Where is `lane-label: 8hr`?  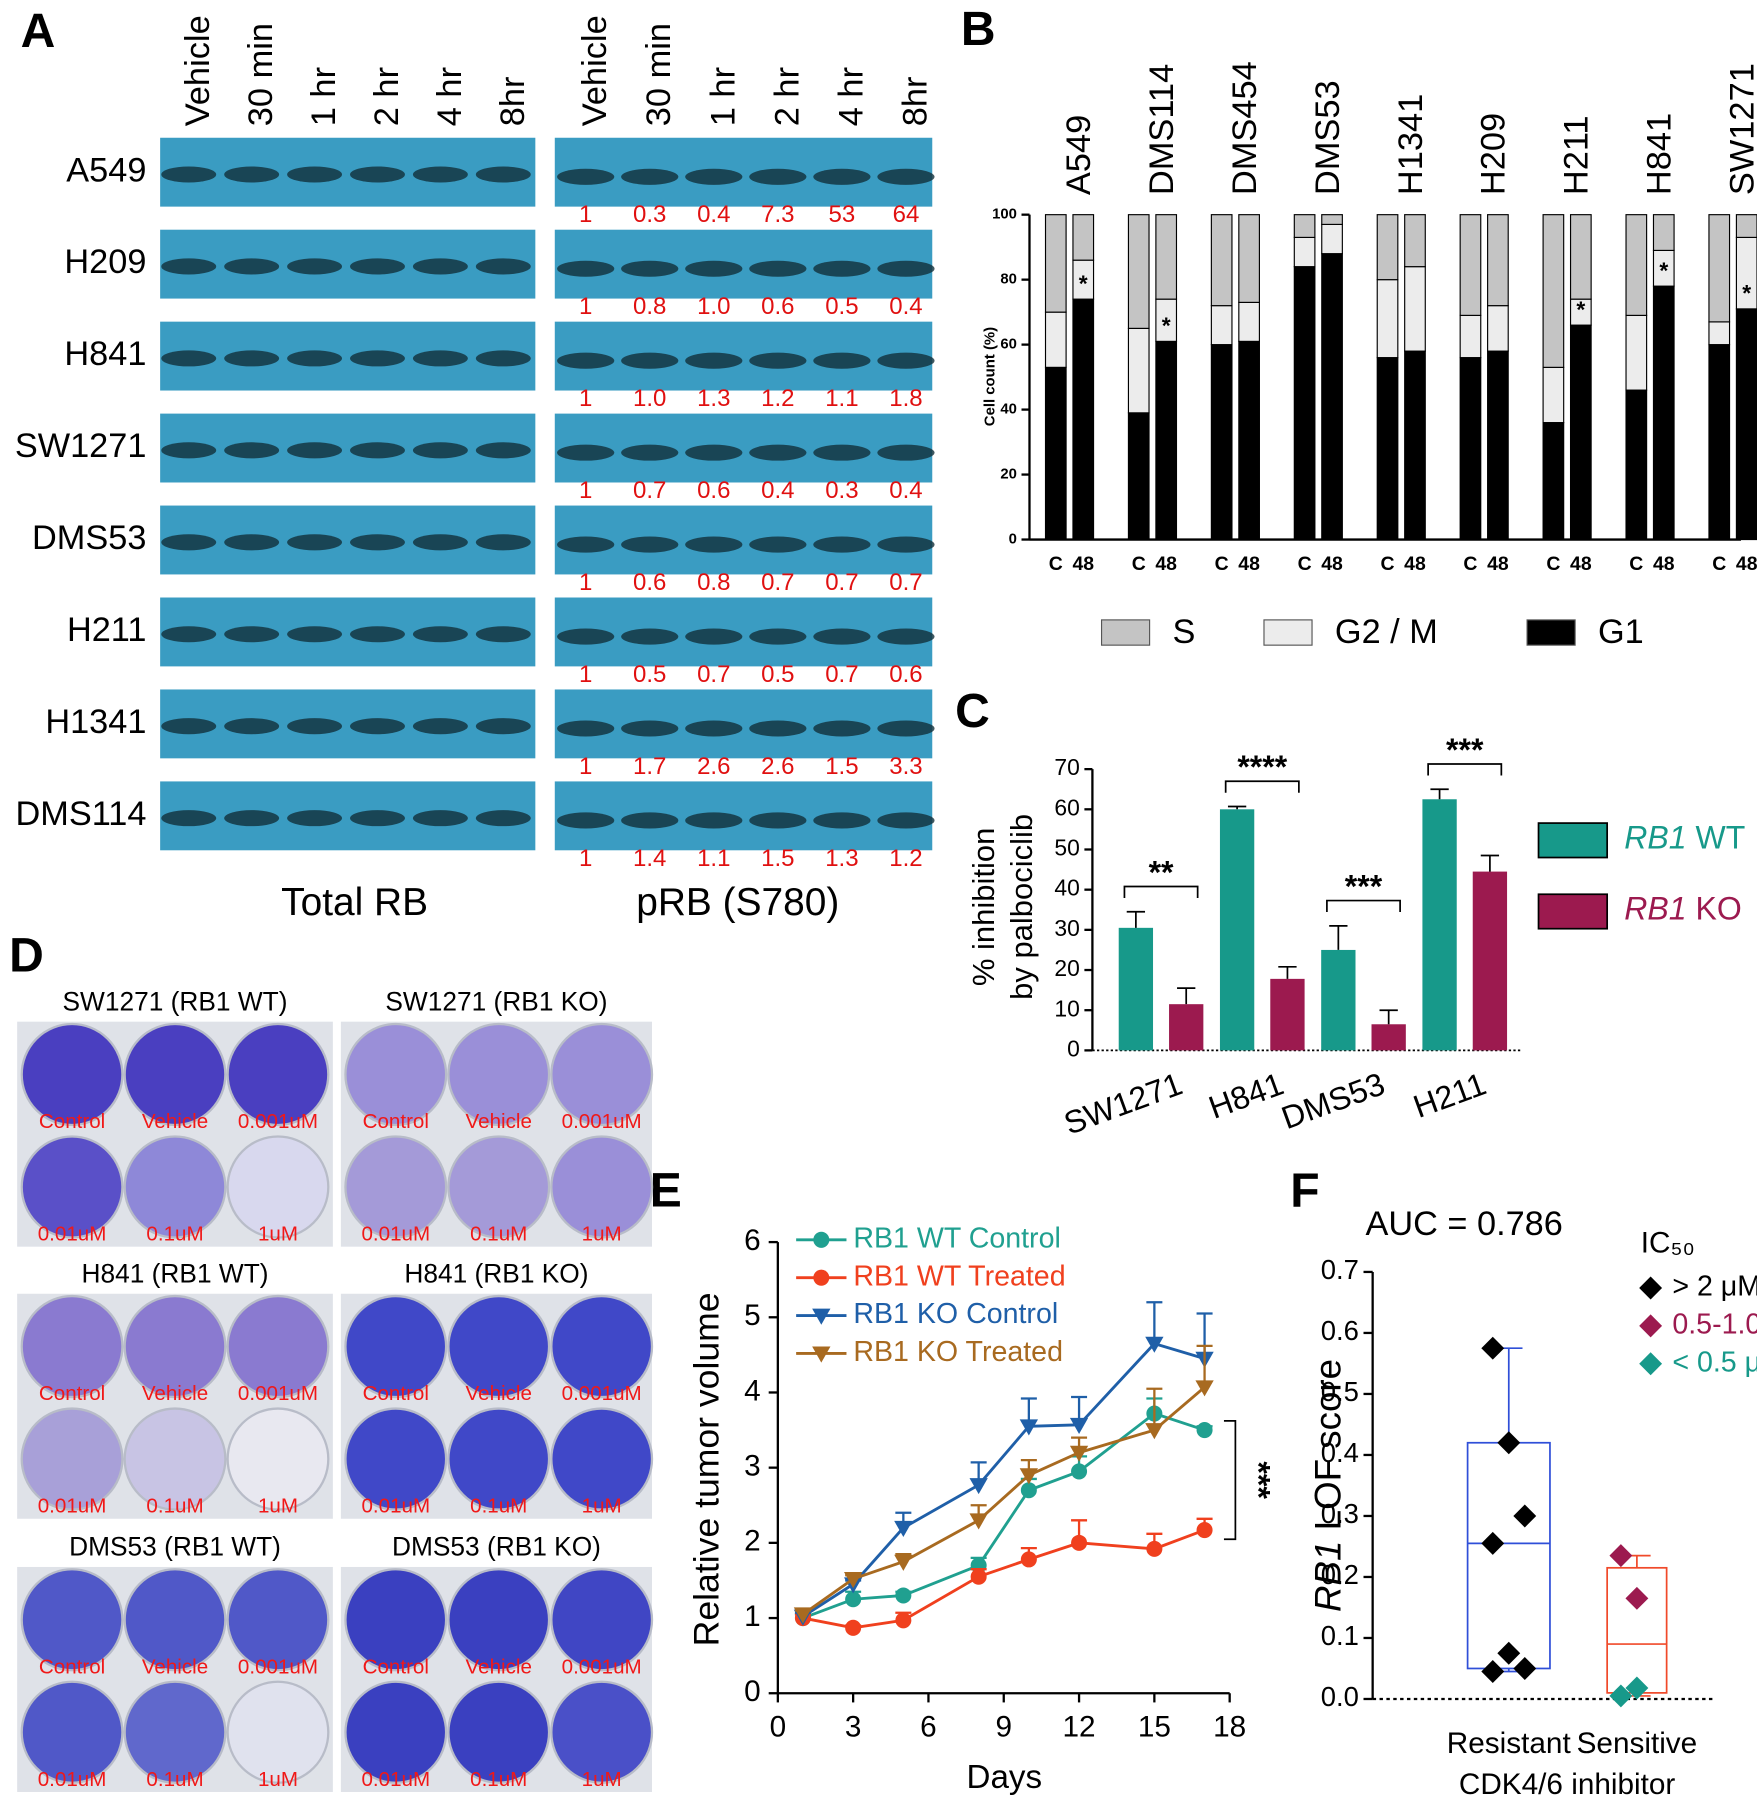 lane-label: 8hr is located at coordinates (916, 102).